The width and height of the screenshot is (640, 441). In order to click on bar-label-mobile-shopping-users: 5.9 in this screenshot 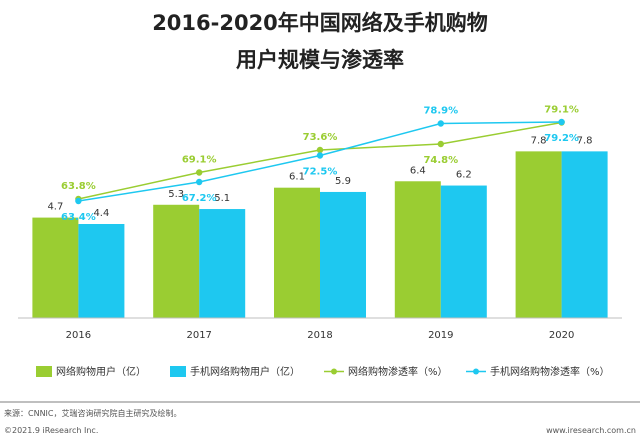, I will do `click(343, 181)`.